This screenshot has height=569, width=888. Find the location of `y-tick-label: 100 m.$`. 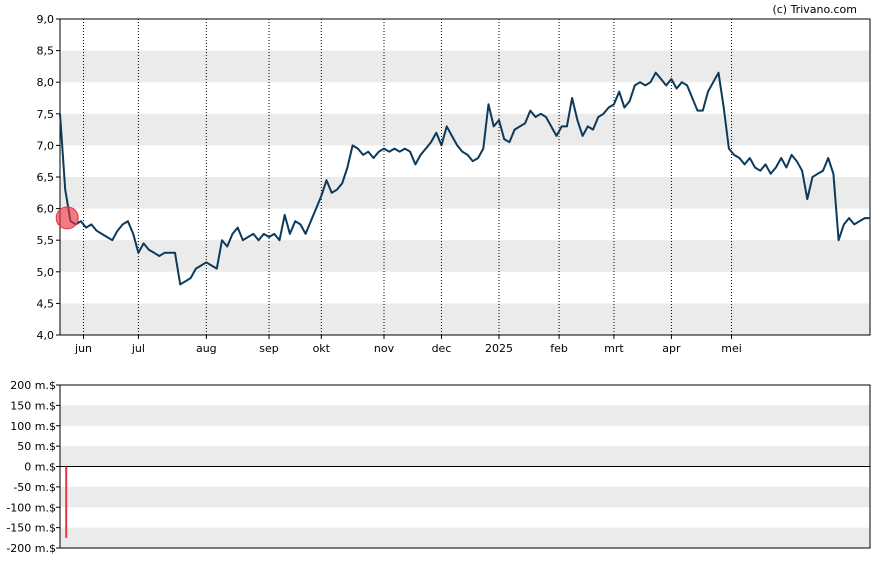

y-tick-label: 100 m.$ is located at coordinates (33, 426).